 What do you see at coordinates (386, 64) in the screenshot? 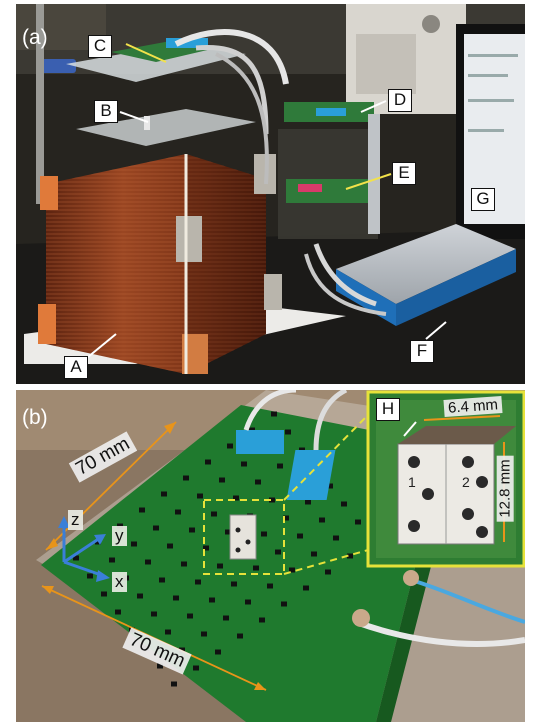
I see `wall-panel` at bounding box center [386, 64].